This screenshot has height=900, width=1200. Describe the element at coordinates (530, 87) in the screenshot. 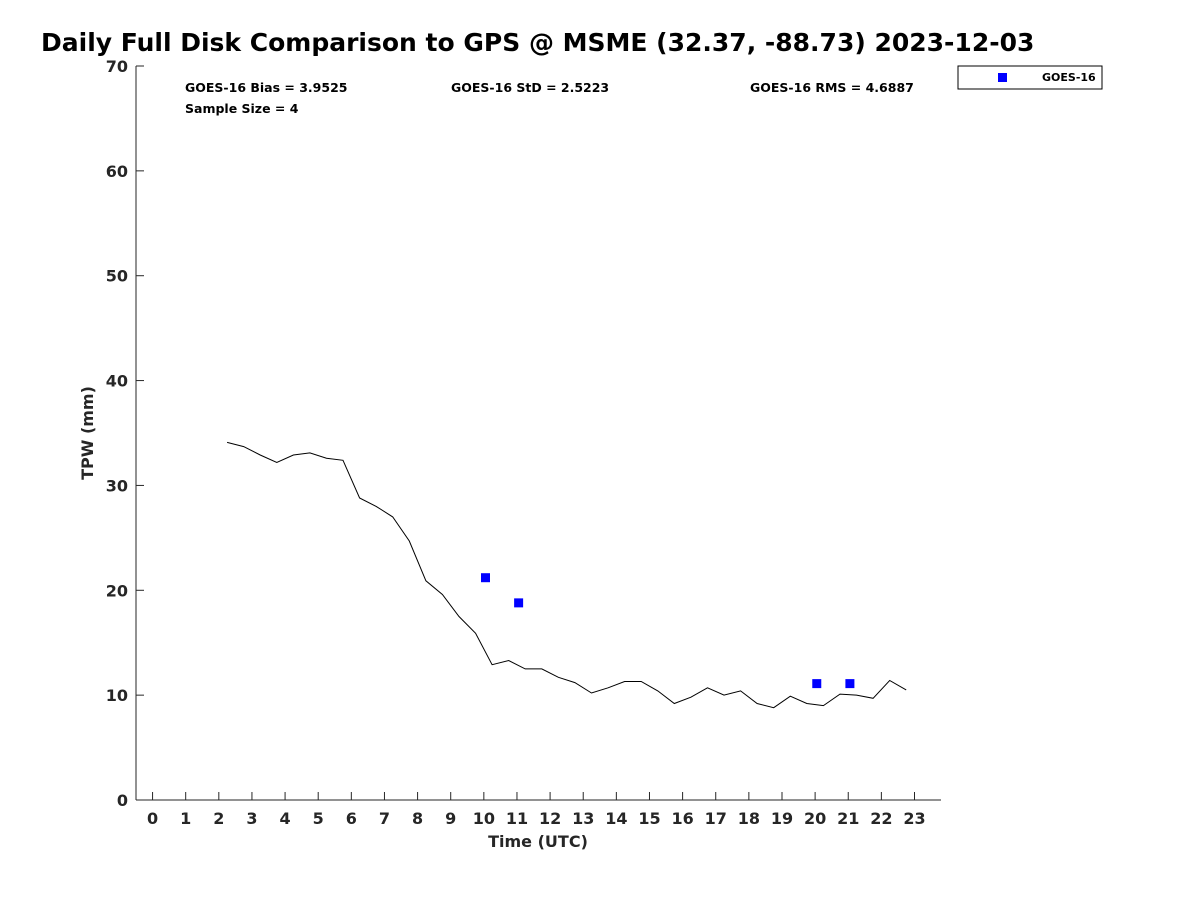

I see `std-stat: GOES-16 StD = 2.5223` at that location.